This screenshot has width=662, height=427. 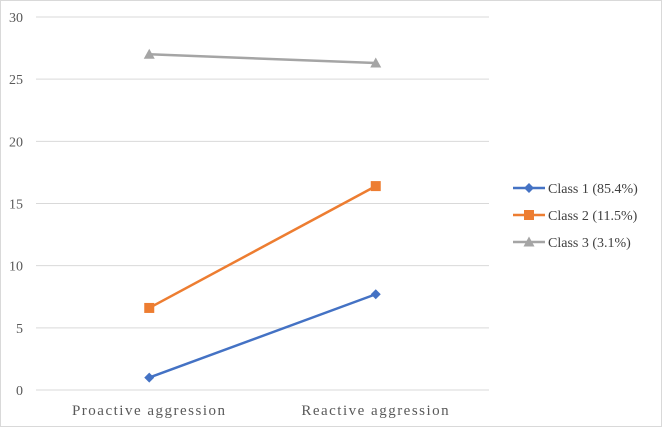 I want to click on y-tick-label: 15, so click(x=16, y=205).